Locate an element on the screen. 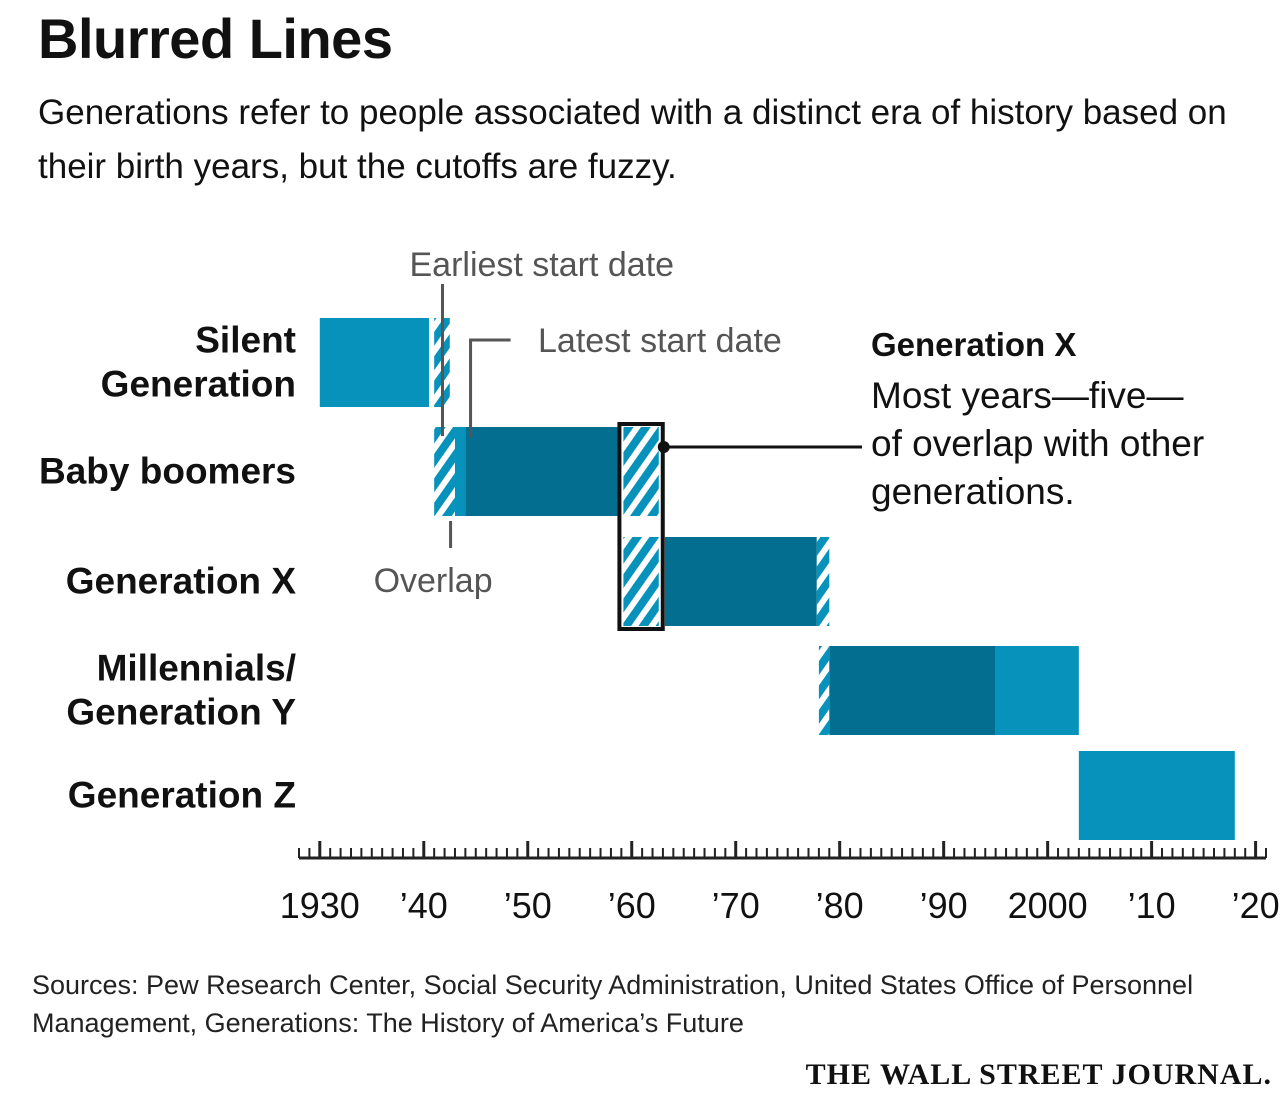  row-label-generation-x: Generation X is located at coordinates (181, 581).